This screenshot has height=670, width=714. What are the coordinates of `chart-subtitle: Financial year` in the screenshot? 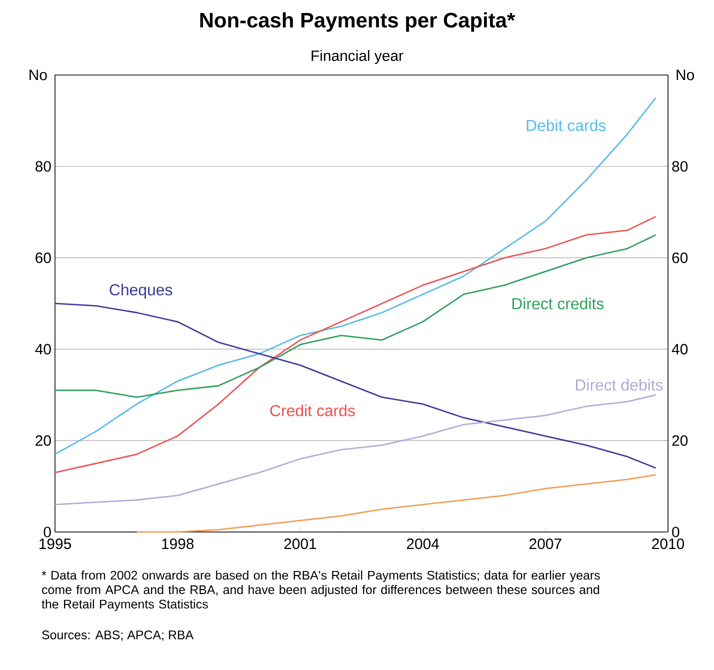 It's located at (358, 57).